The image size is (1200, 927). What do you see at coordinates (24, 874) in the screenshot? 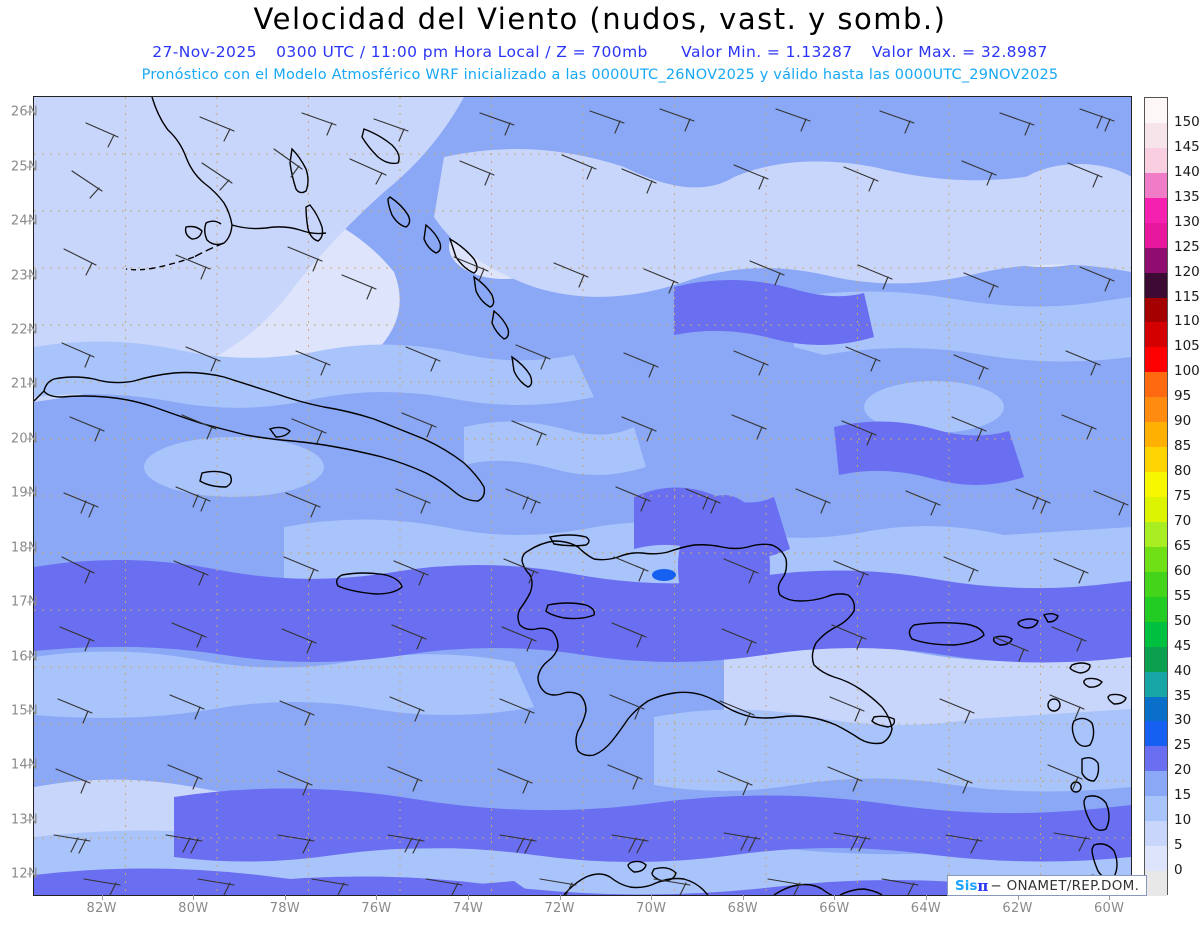
I see `y-axis-tick-label: 12N` at bounding box center [24, 874].